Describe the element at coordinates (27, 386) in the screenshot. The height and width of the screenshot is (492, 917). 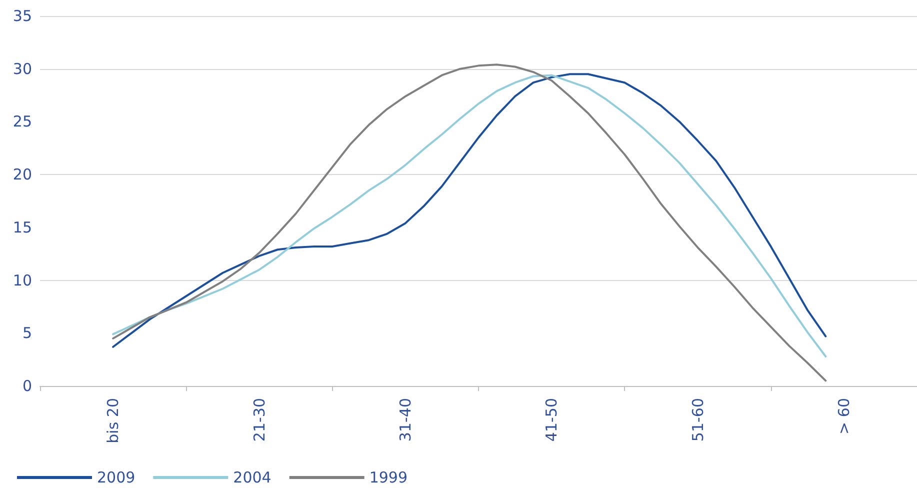
I see `y-tick-label: 0` at that location.